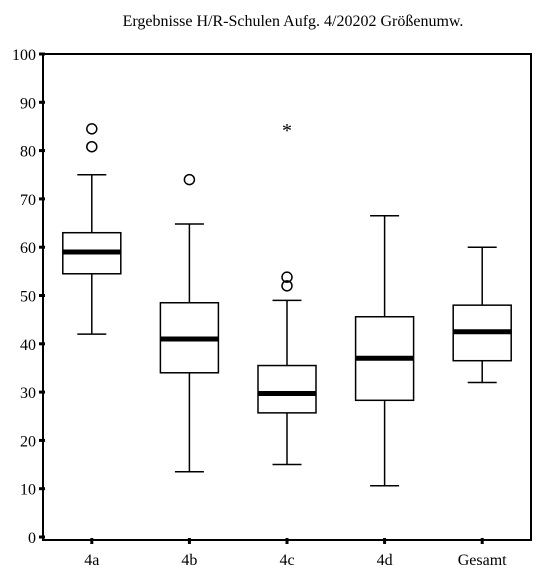  I want to click on y-tick-label: 80, so click(28, 152).